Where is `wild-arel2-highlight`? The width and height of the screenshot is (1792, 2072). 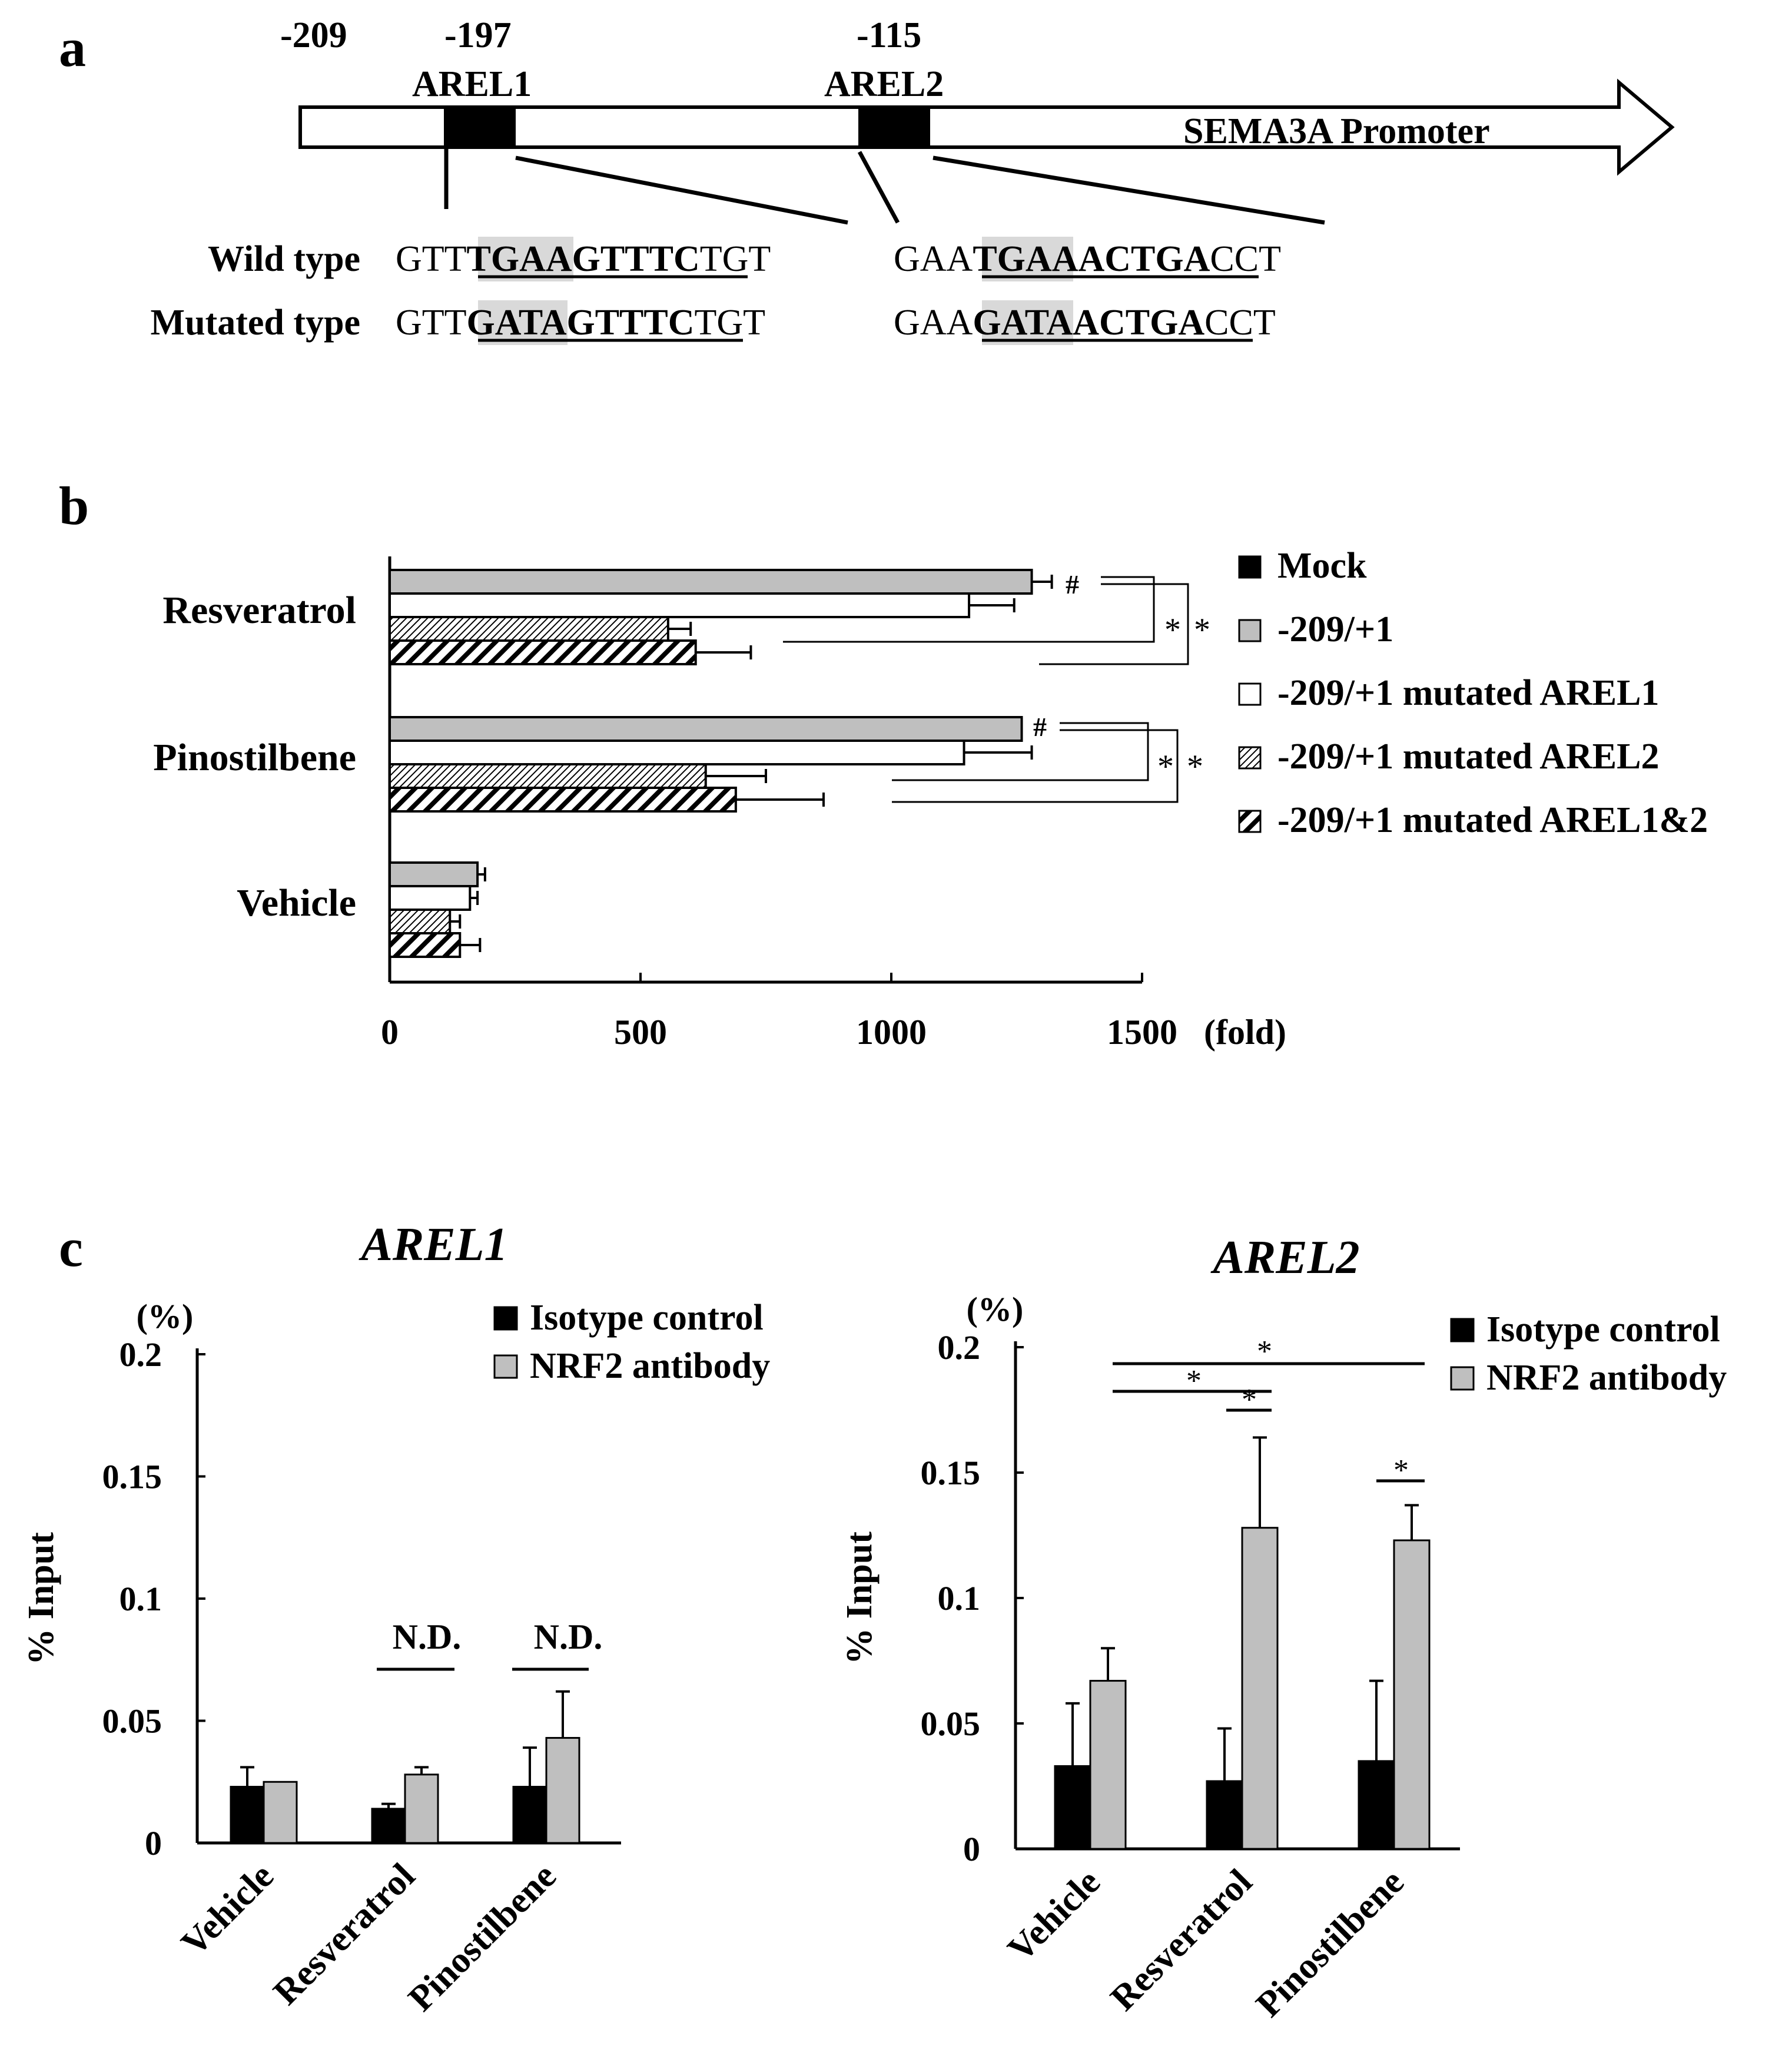 wild-arel2-highlight is located at coordinates (1027, 259).